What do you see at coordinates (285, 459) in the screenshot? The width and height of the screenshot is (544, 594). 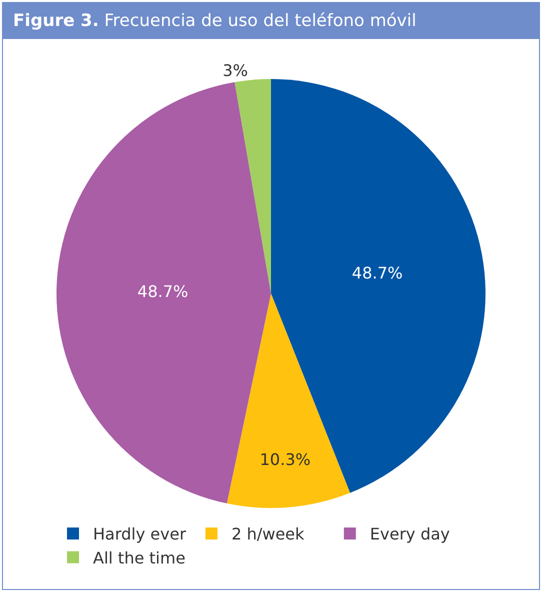 I see `data-label: 10.3%` at bounding box center [285, 459].